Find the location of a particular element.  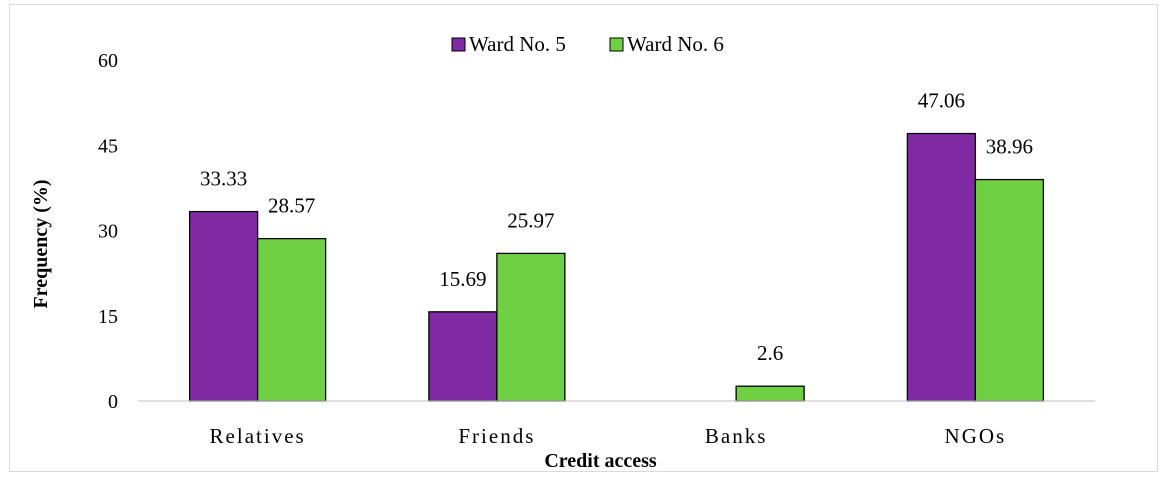

y-tick-label: 15 is located at coordinates (108, 317).